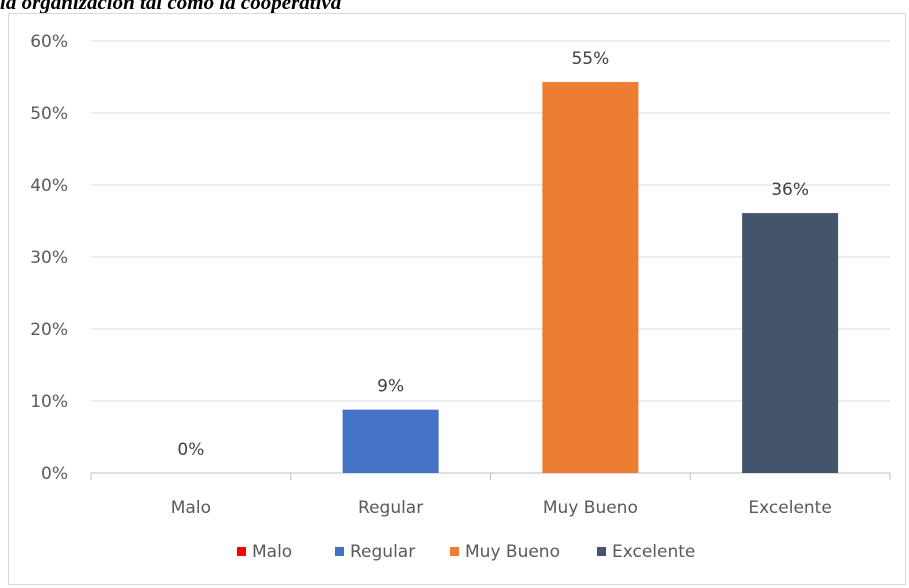  I want to click on y-tick-label: 20%, so click(49, 330).